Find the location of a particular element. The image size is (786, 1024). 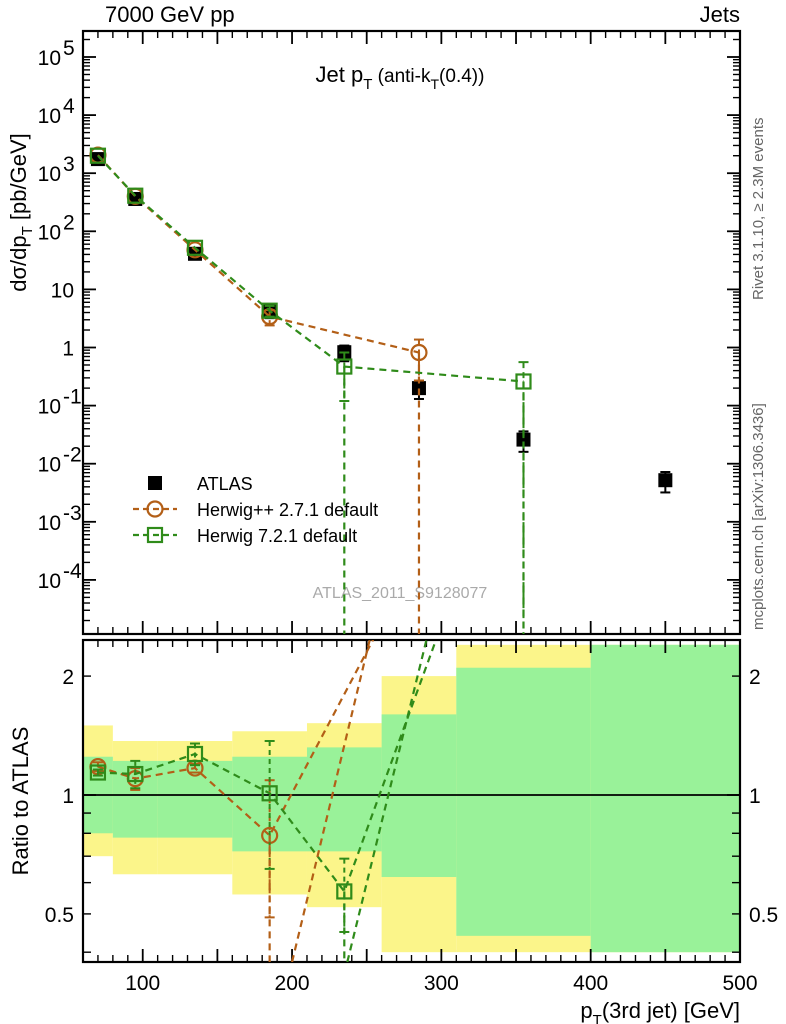

legend-entry: Herwig++ 2.7.1 default is located at coordinates (255, 510).